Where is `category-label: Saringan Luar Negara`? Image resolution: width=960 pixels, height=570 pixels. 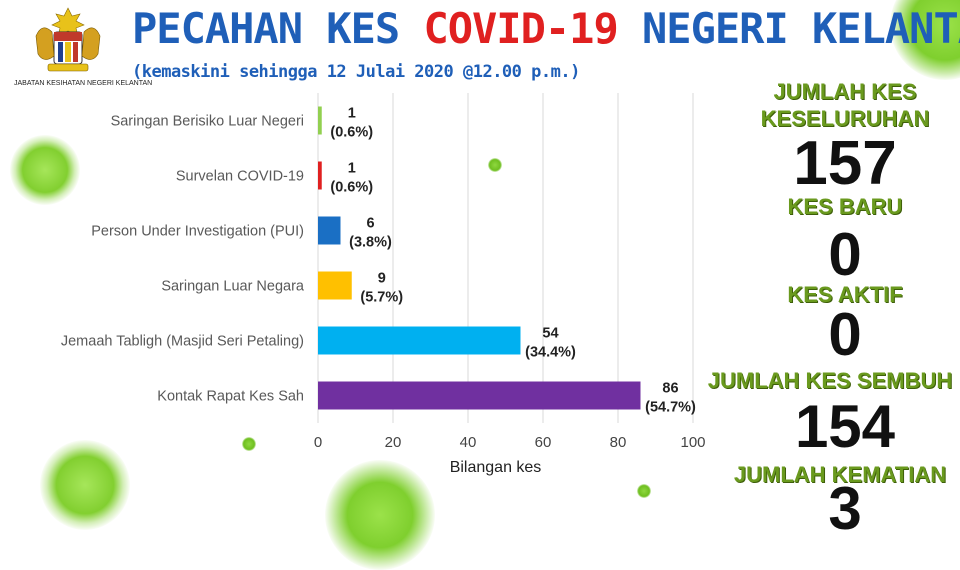 category-label: Saringan Luar Negara is located at coordinates (233, 287).